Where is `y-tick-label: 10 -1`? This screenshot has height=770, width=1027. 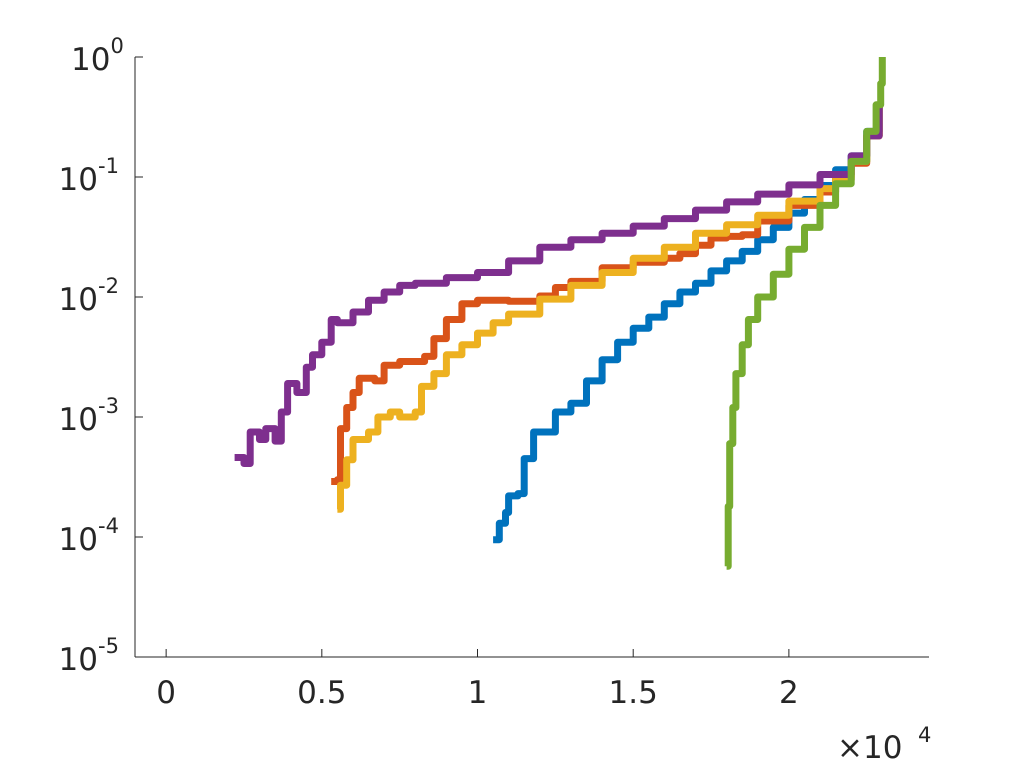 y-tick-label: 10 -1 is located at coordinates (89, 176).